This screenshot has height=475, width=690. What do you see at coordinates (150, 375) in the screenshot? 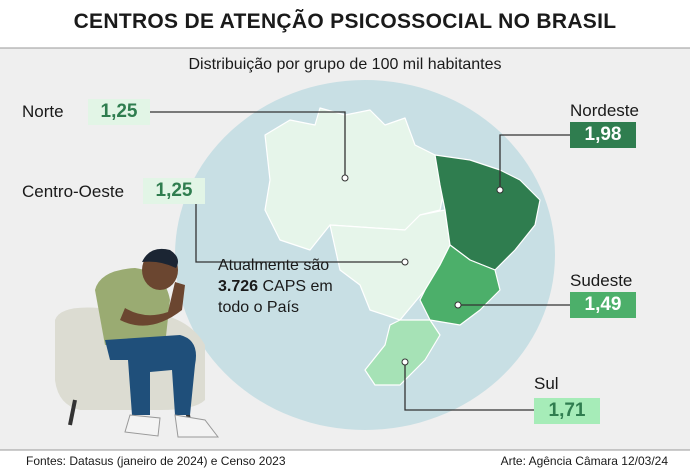
I see `legs` at bounding box center [150, 375].